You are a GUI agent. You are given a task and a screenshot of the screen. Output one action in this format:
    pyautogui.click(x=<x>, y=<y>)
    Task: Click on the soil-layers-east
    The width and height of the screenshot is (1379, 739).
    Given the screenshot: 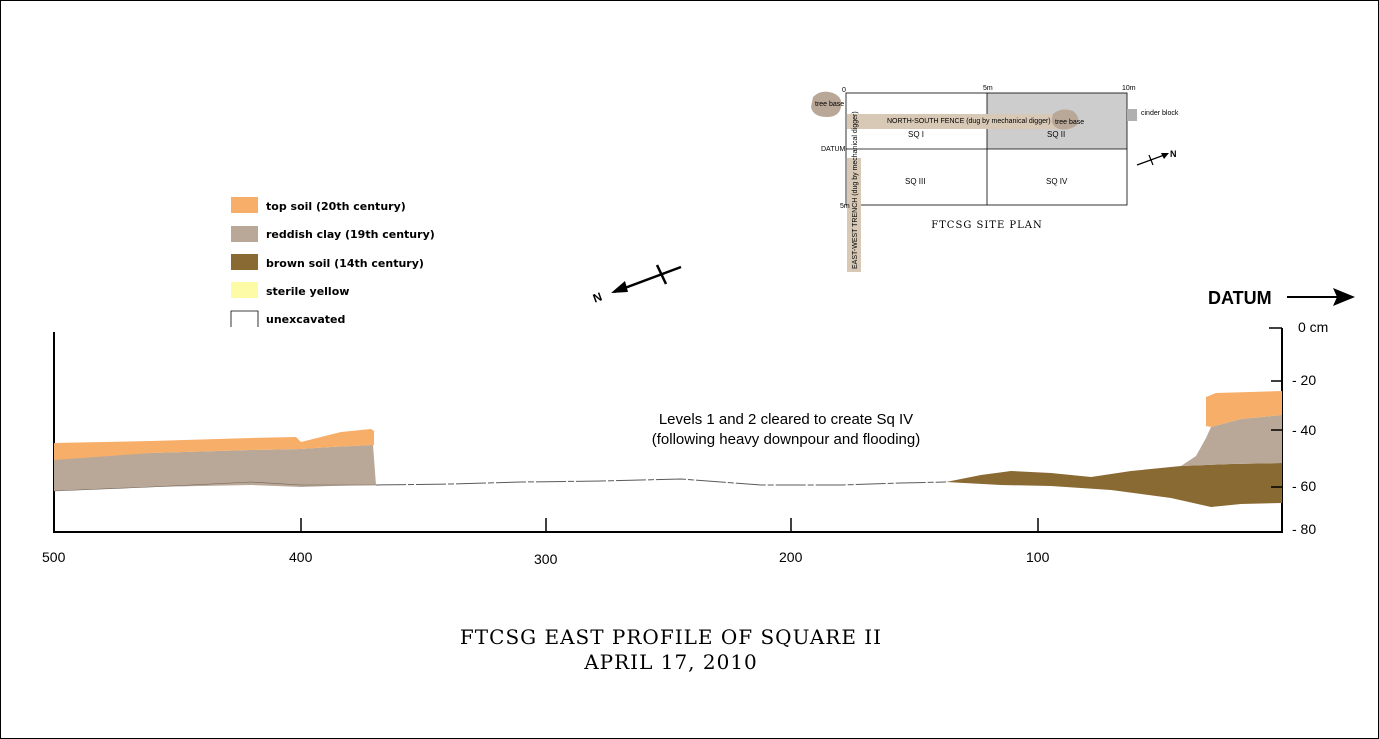 What is the action you would take?
    pyautogui.click(x=1114, y=449)
    